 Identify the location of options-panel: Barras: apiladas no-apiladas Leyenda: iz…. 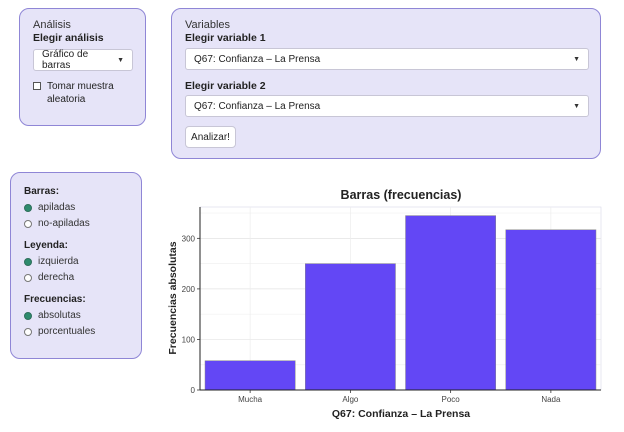
(76, 265).